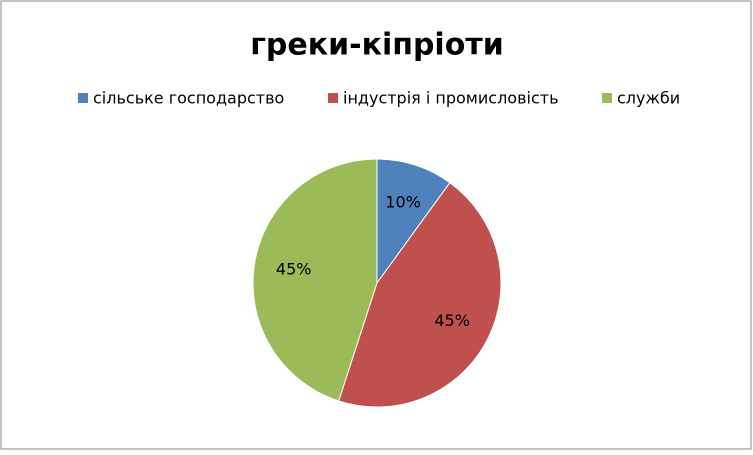 The height and width of the screenshot is (455, 753). Describe the element at coordinates (188, 98) in the screenshot. I see `legend-label: сільське господарство` at that location.